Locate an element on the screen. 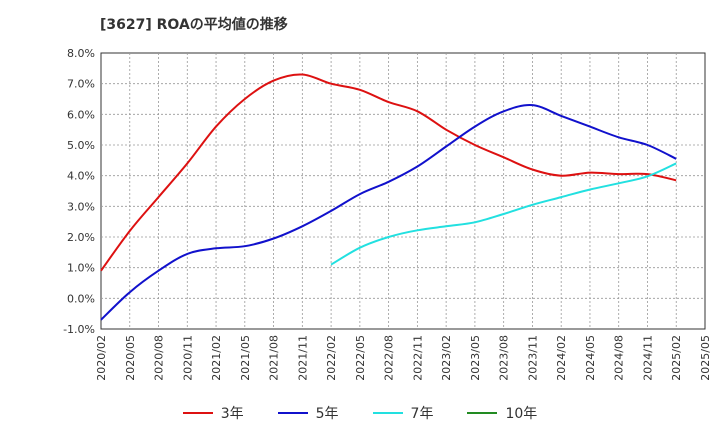 The image size is (720, 440). x-tick-label: 2022/08 is located at coordinates (389, 358).